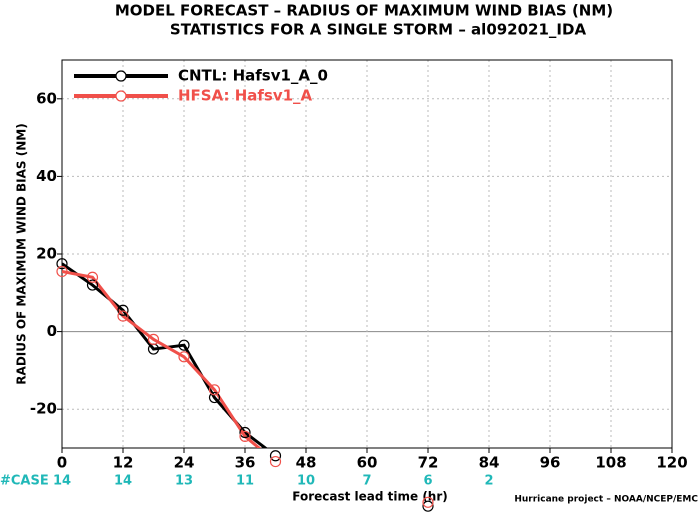  Describe the element at coordinates (184, 481) in the screenshot. I see `case-count: 13` at that location.